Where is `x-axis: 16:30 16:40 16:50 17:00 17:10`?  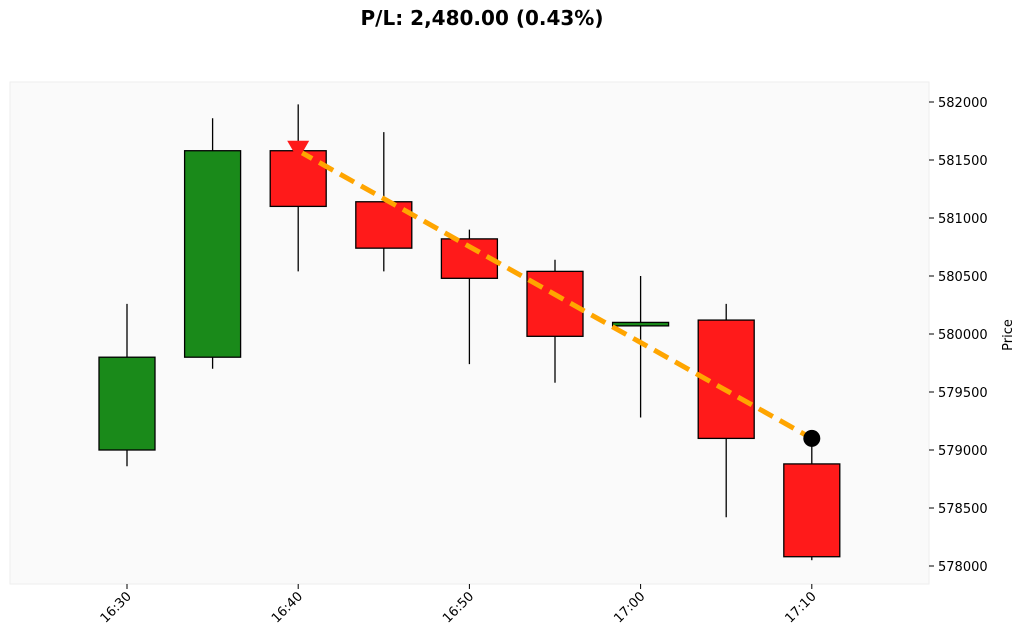
x-axis: 16:30 16:40 16:50 17:00 17:10 is located at coordinates (459, 605).